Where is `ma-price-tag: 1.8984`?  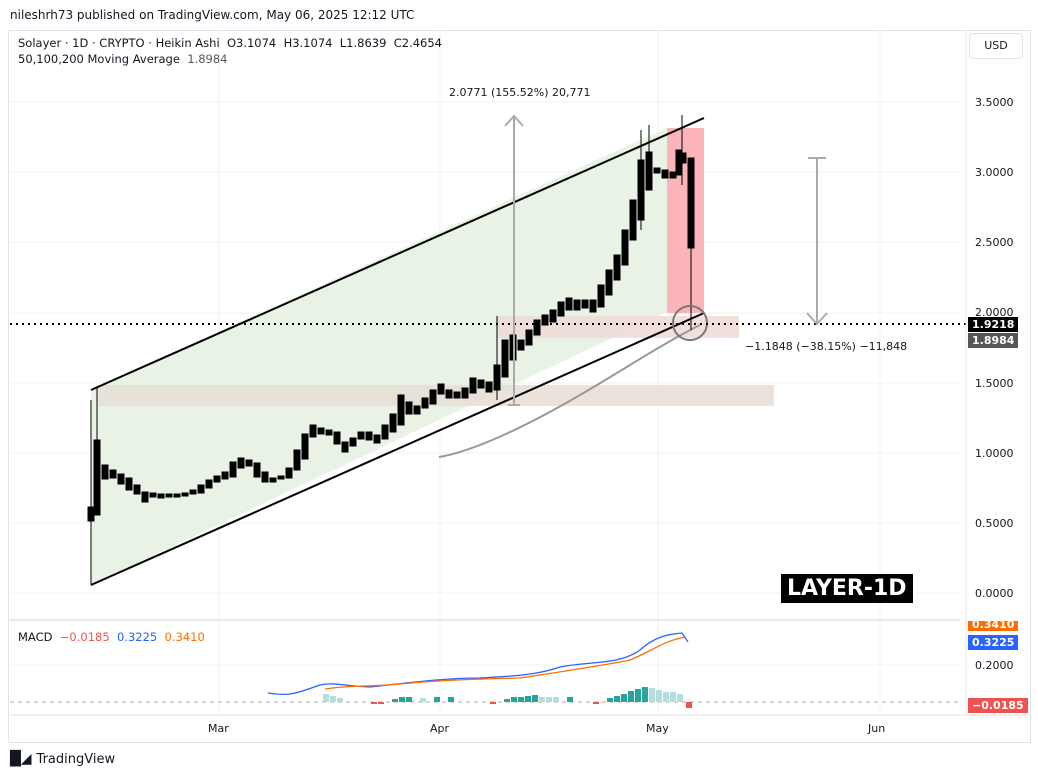 ma-price-tag: 1.8984 is located at coordinates (993, 340).